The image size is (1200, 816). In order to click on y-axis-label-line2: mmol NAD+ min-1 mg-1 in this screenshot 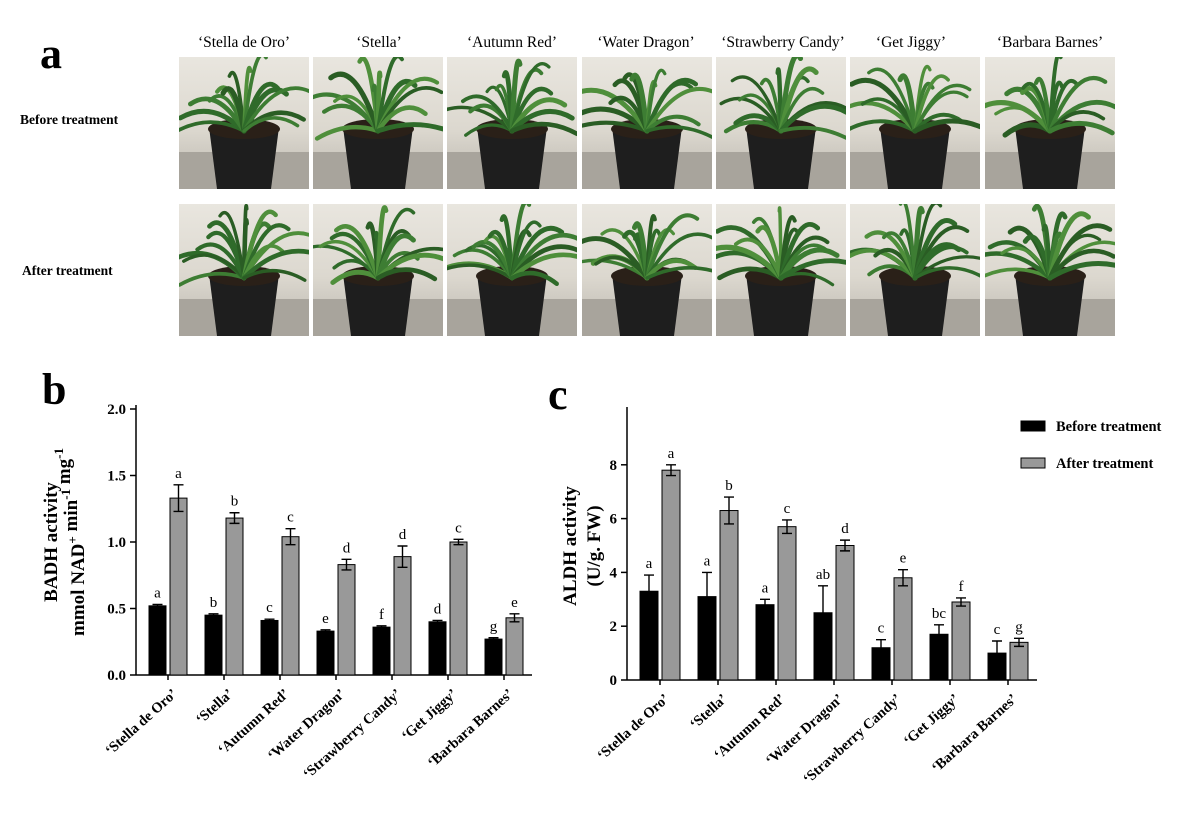, I will do `click(70, 542)`.